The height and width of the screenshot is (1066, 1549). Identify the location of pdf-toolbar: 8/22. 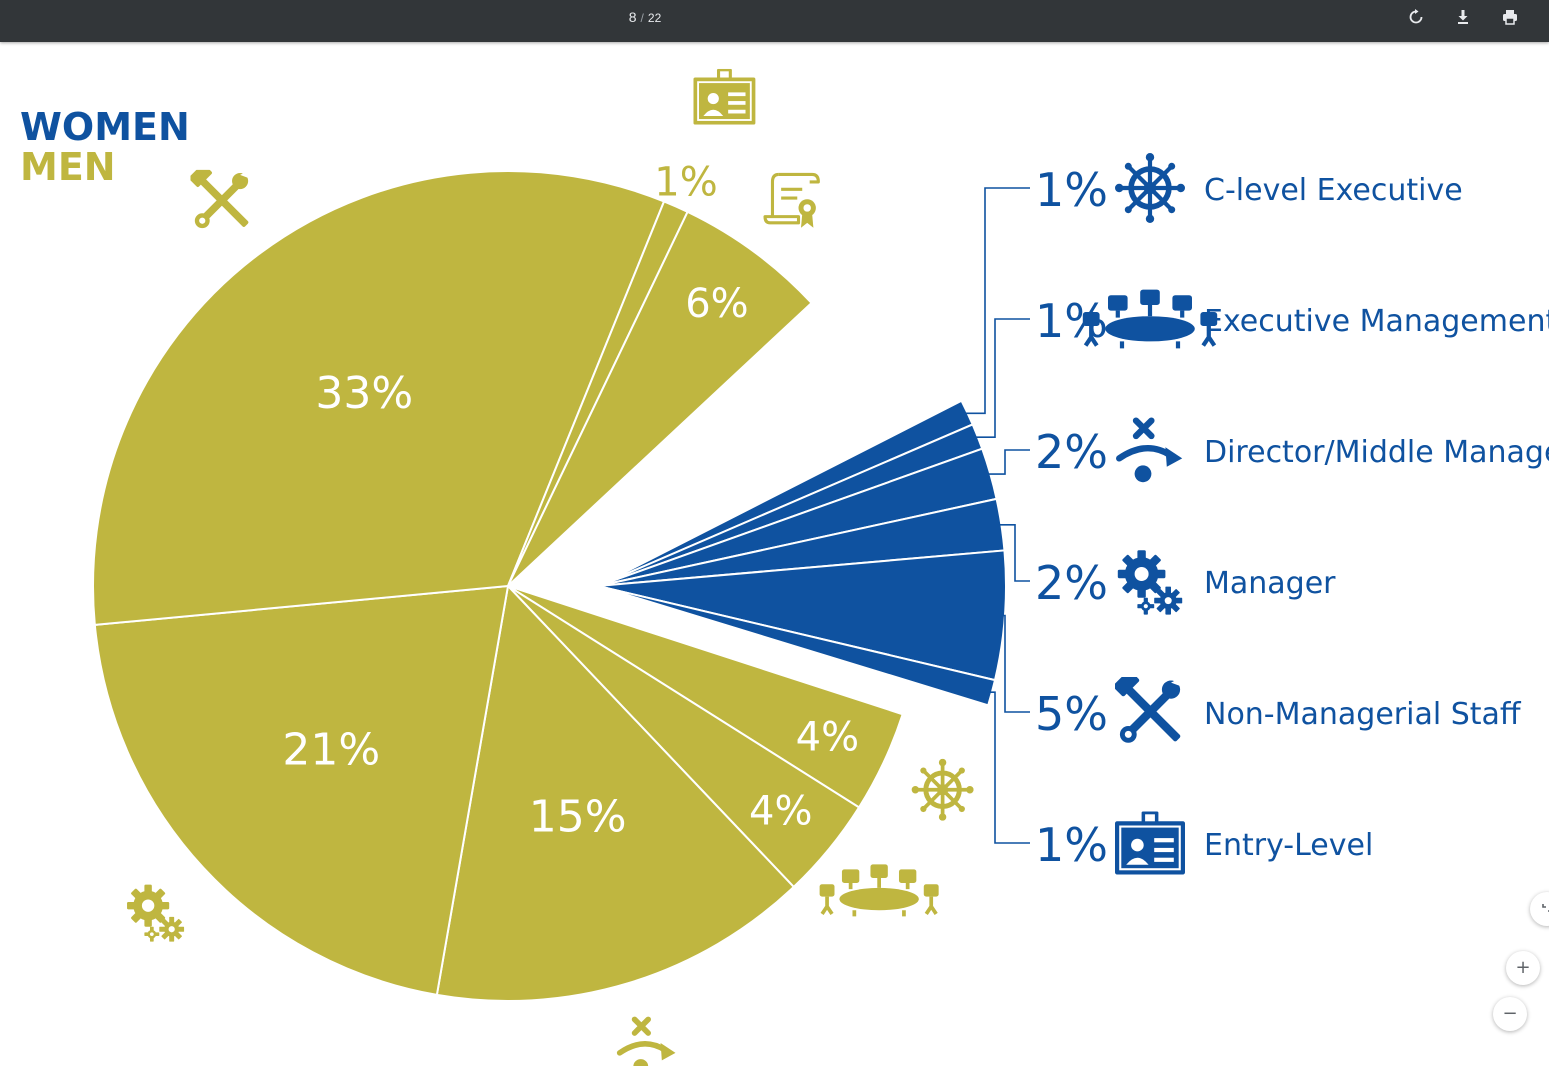
(774, 21).